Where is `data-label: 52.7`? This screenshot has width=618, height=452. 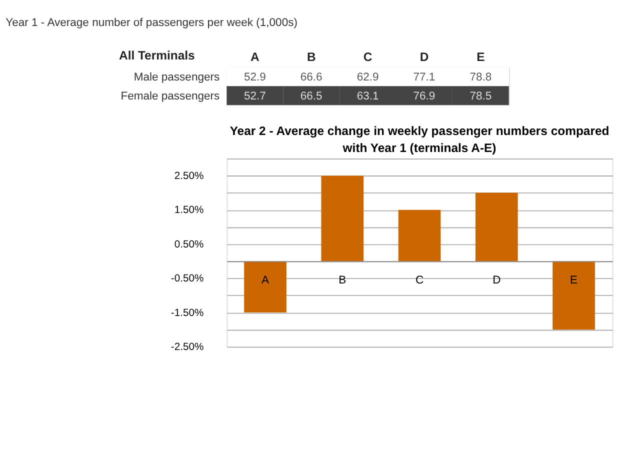 data-label: 52.7 is located at coordinates (255, 96).